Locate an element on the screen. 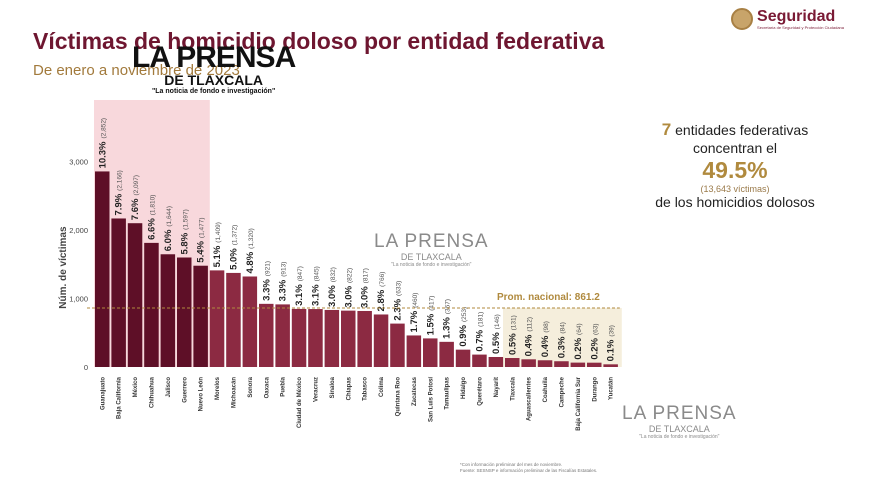  bar-percent-label: 7.9% is located at coordinates (119, 204).